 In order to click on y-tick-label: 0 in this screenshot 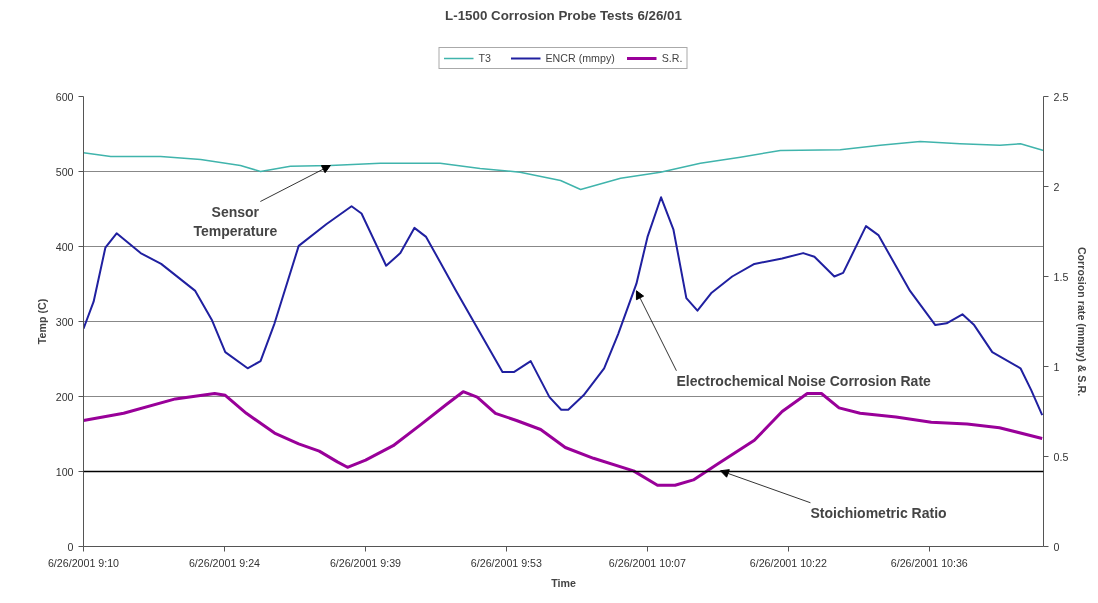, I will do `click(70, 546)`.